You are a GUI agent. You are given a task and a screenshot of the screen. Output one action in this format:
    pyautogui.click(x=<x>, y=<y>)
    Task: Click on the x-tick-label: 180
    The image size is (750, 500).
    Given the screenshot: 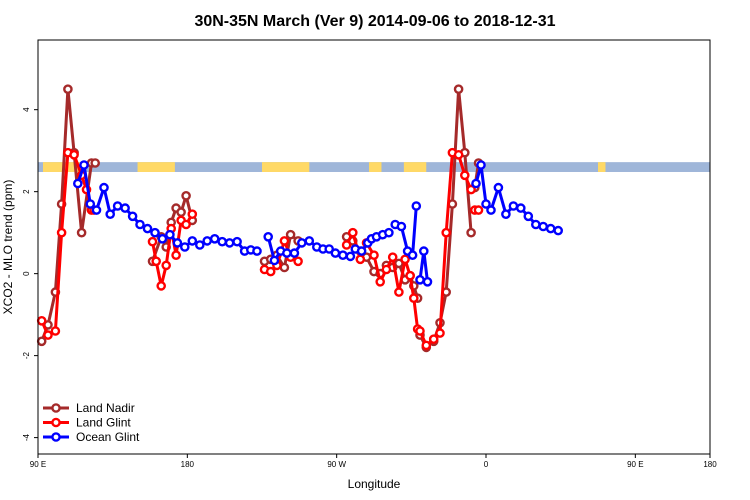 What is the action you would take?
    pyautogui.click(x=710, y=464)
    